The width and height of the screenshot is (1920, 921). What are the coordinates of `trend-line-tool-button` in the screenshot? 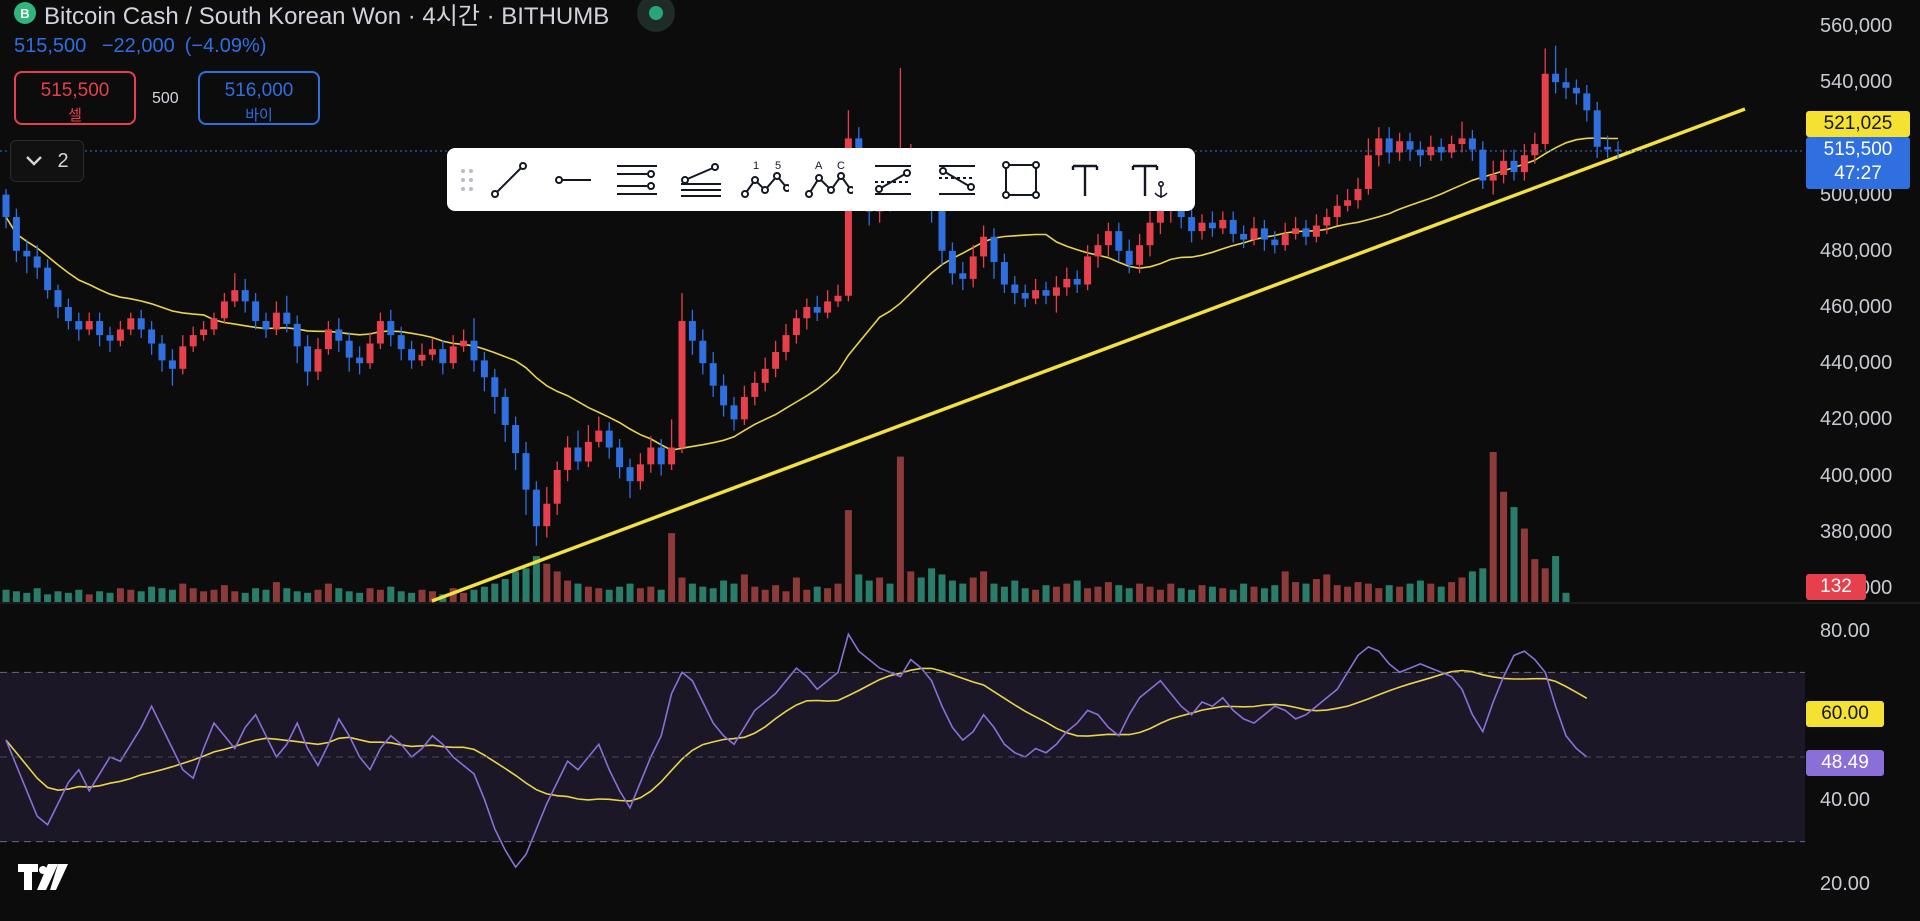 It's located at (509, 180).